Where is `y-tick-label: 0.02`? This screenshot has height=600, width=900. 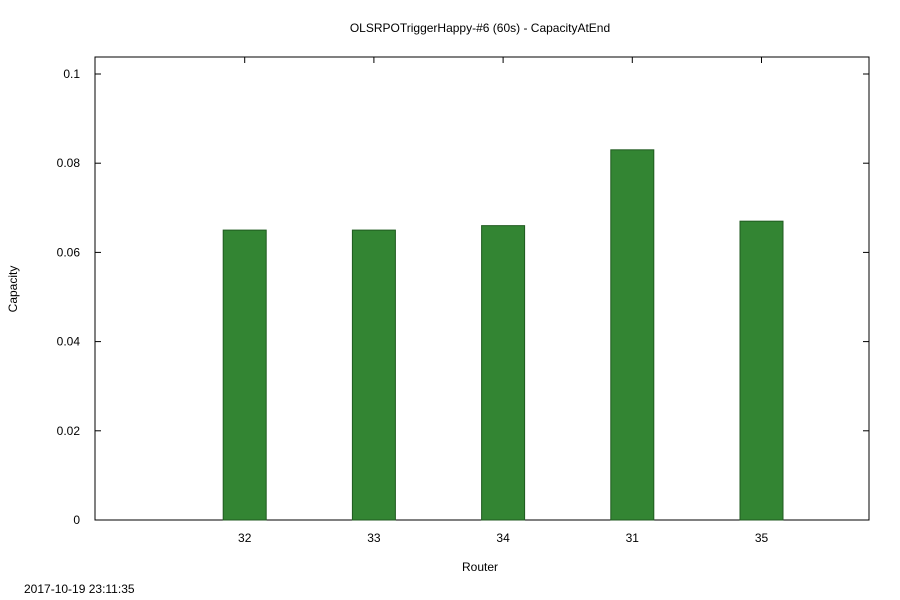 y-tick-label: 0.02 is located at coordinates (69, 431).